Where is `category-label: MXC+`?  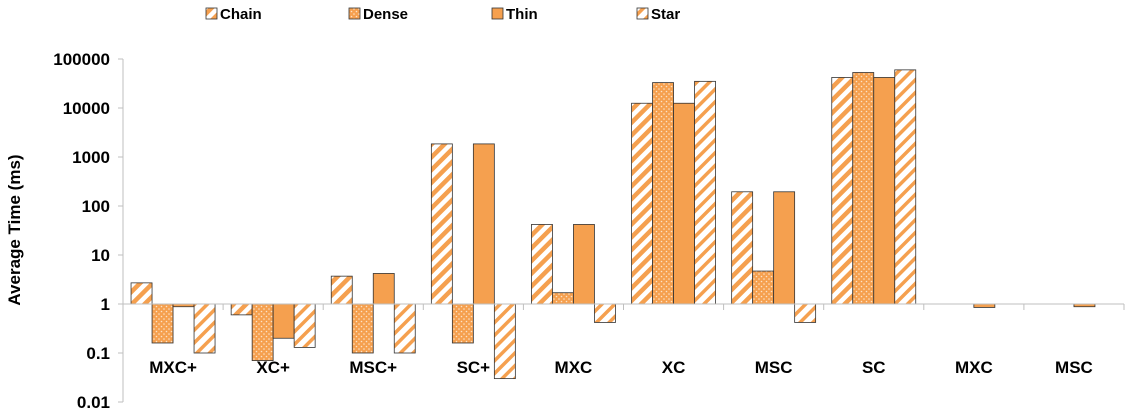
category-label: MXC+ is located at coordinates (173, 367).